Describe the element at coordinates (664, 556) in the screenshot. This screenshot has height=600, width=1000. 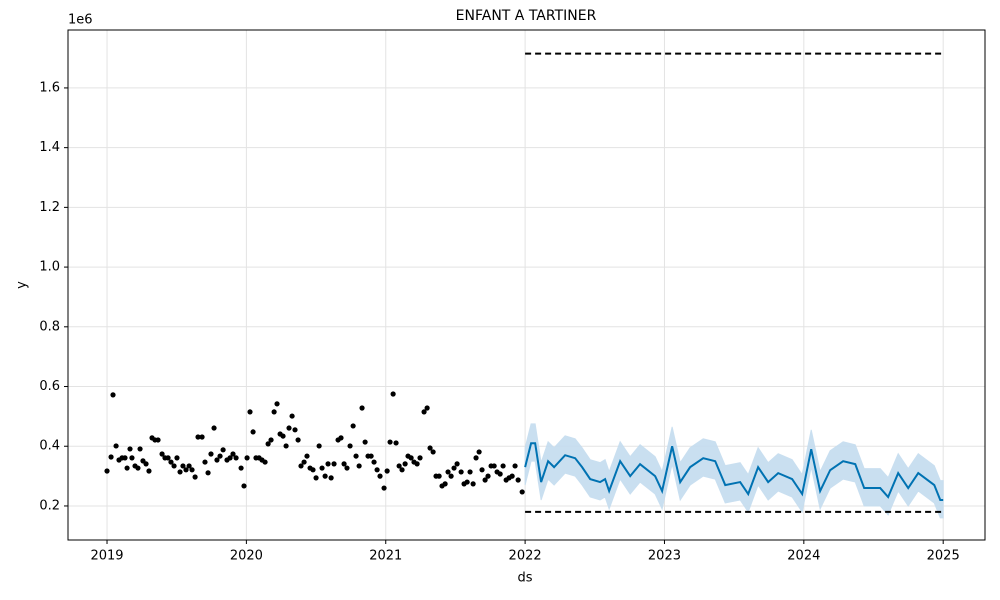
I see `x-tick-label: 2023` at that location.